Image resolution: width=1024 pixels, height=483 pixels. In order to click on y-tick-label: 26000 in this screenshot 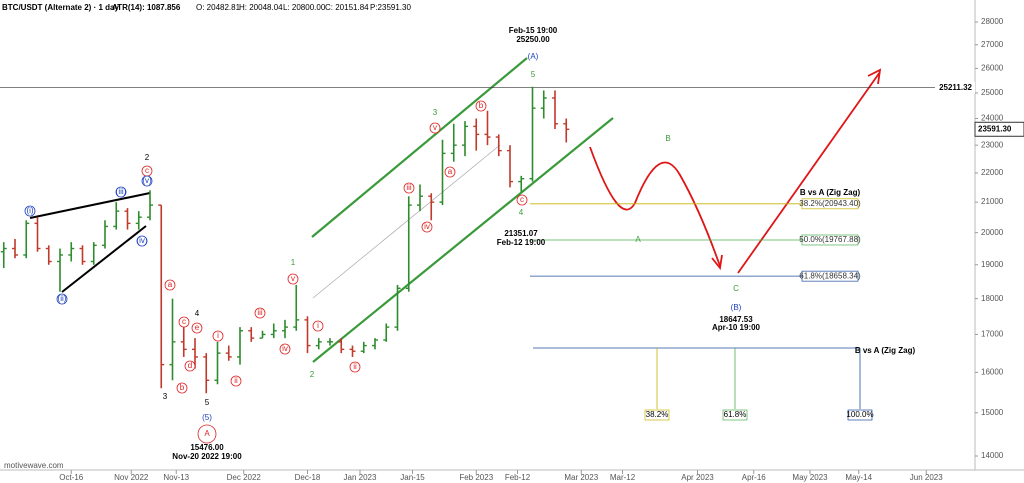, I will do `click(992, 68)`.